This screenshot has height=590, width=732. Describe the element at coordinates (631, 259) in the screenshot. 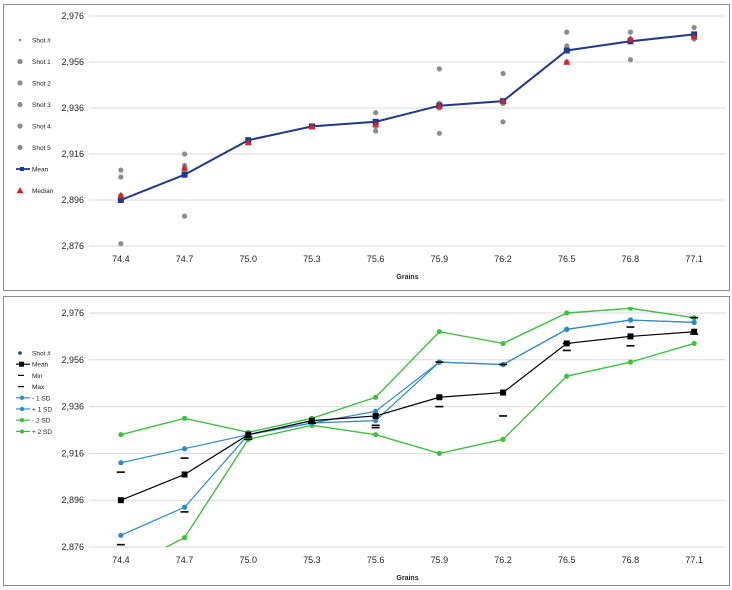

I see `x-tick-label: 76.8` at that location.